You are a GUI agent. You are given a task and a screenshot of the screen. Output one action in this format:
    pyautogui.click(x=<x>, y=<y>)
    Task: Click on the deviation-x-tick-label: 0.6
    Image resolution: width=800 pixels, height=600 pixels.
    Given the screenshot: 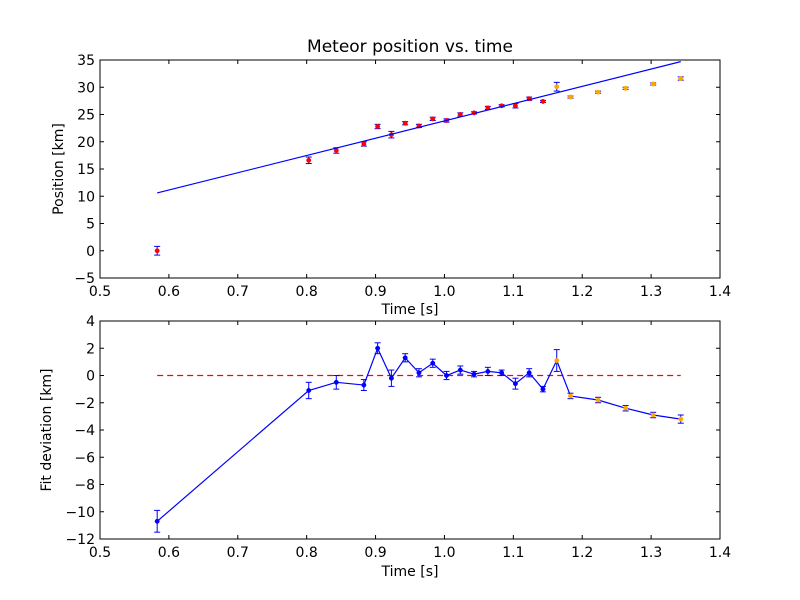 What is the action you would take?
    pyautogui.click(x=169, y=553)
    